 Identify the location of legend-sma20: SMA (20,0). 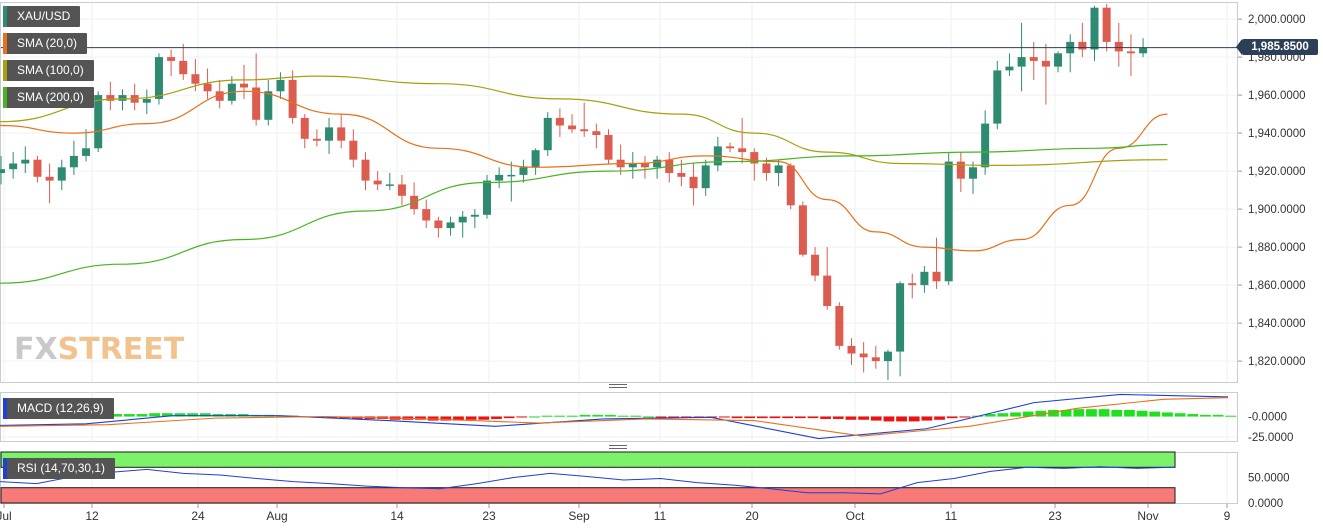
(45, 43).